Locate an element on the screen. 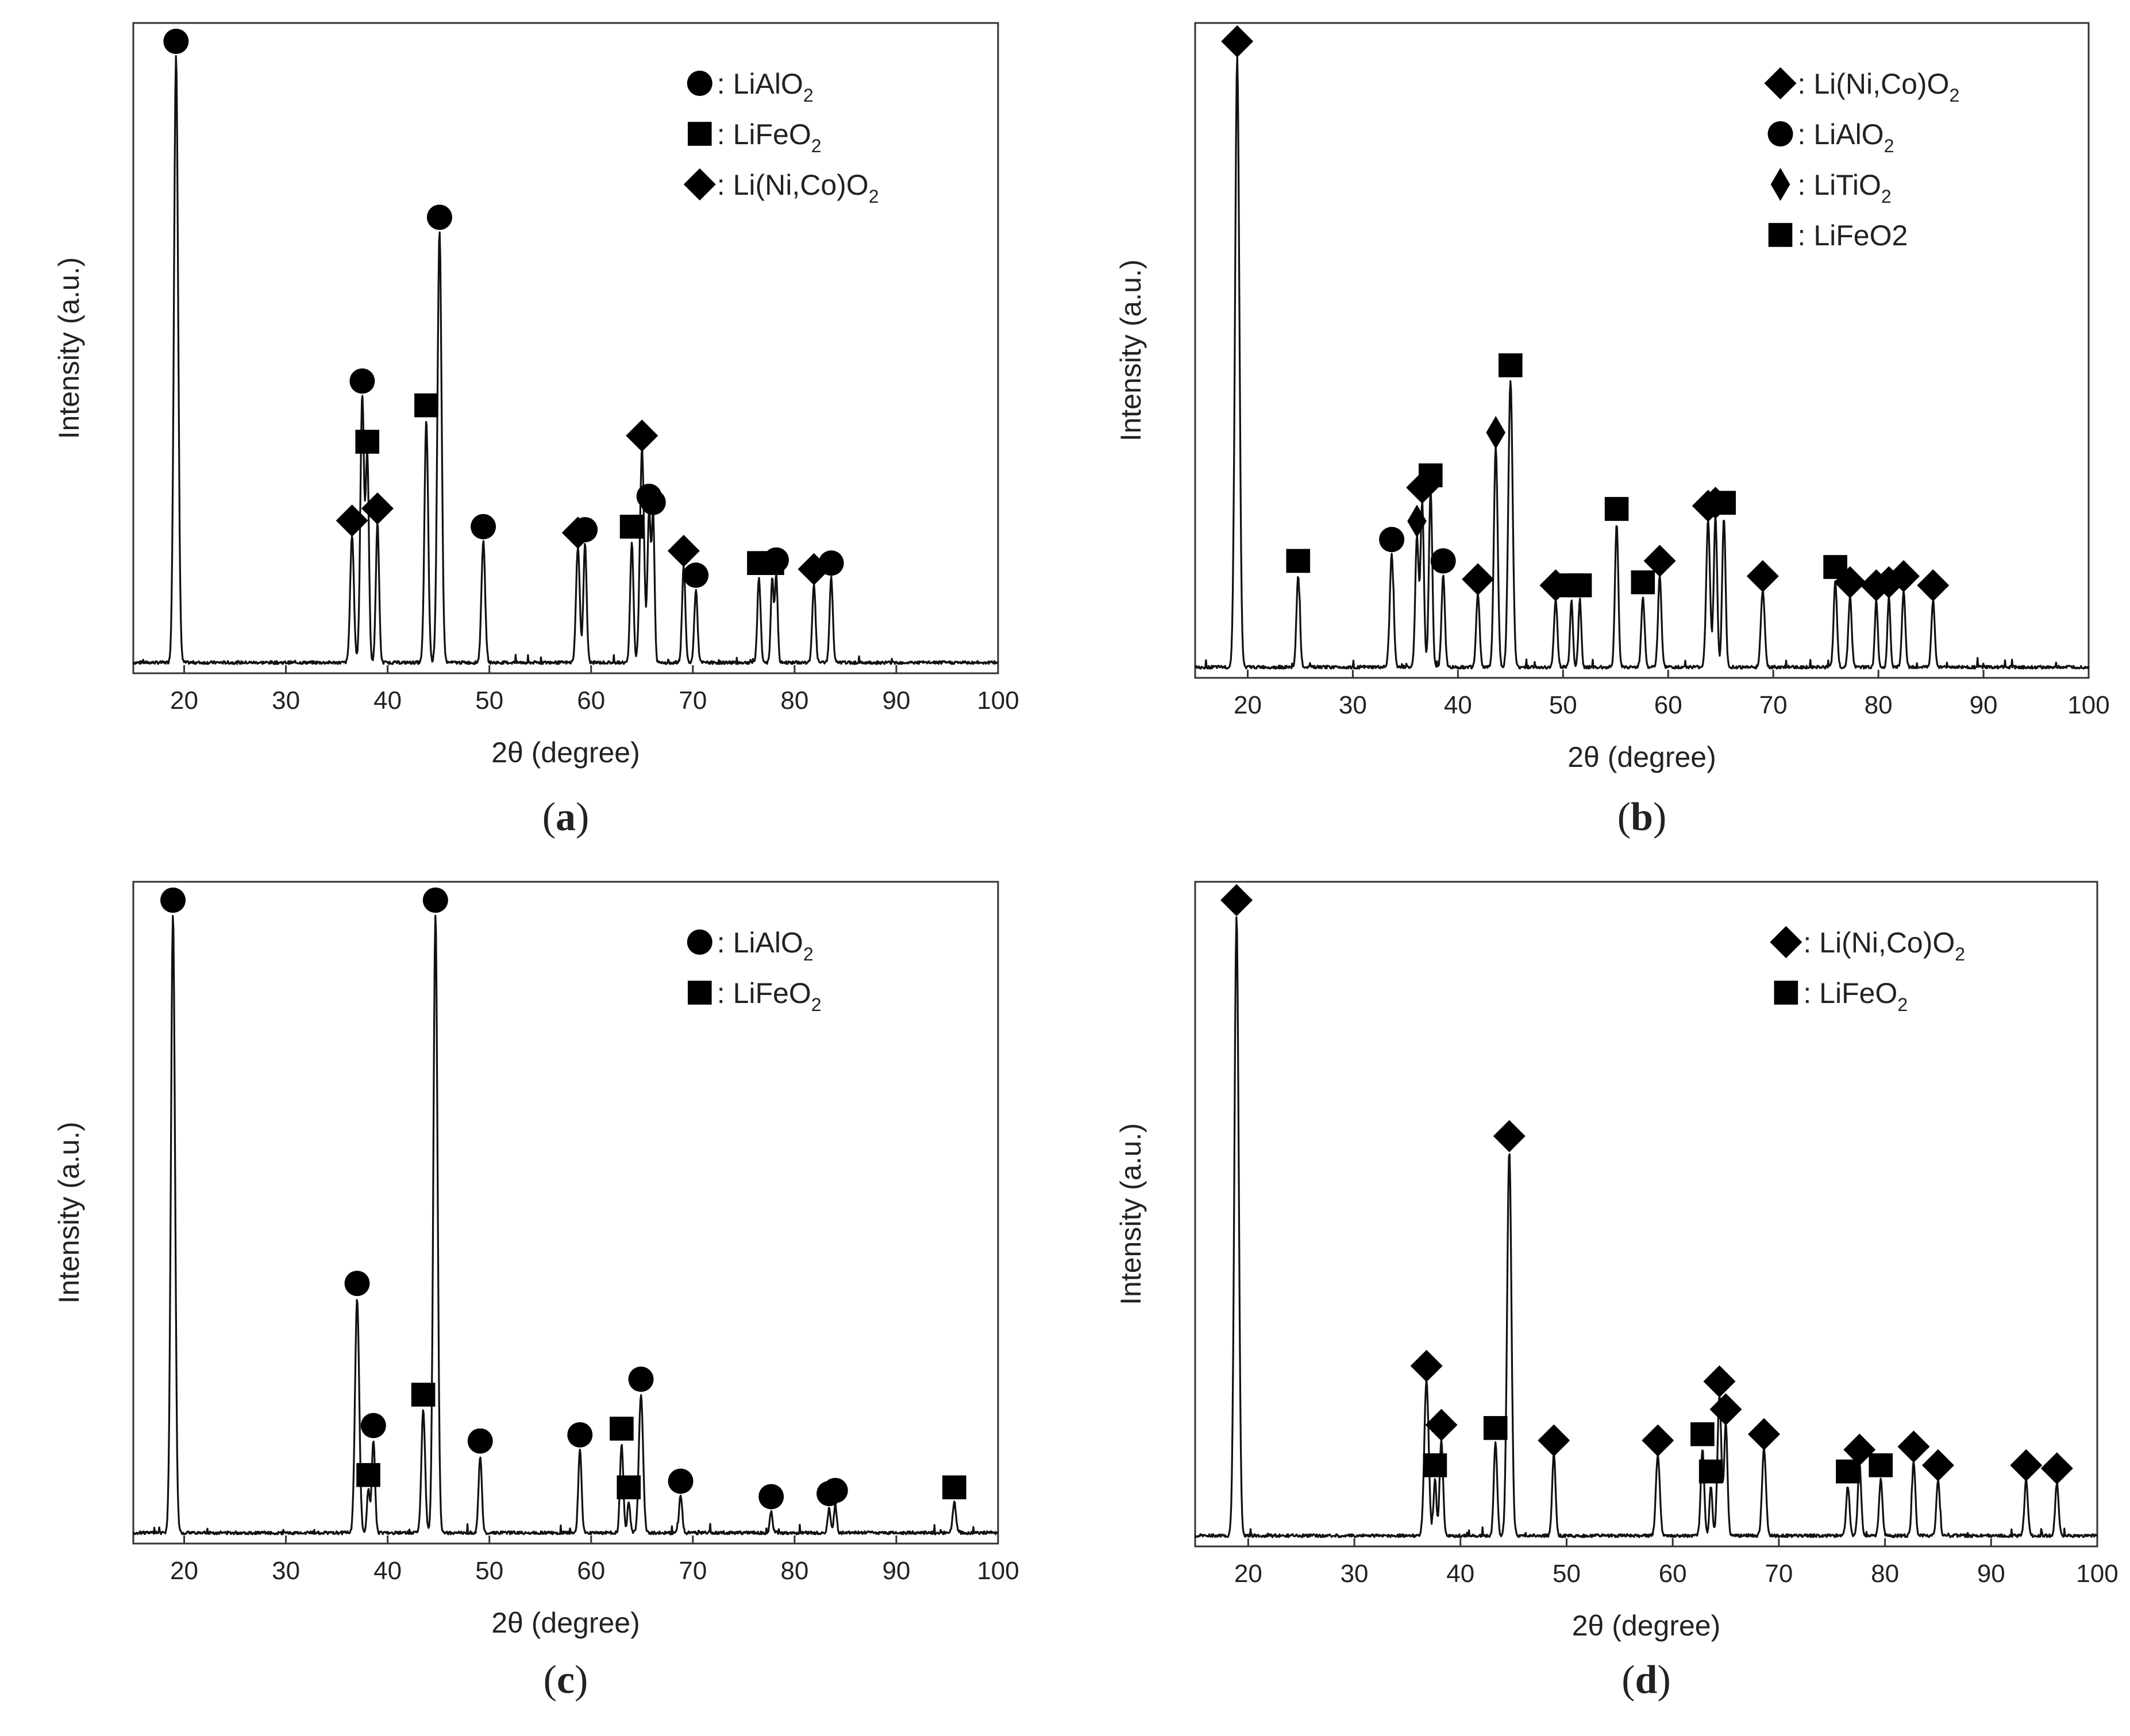 The image size is (2130, 1736). panel-a-caption: (a) is located at coordinates (566, 817).